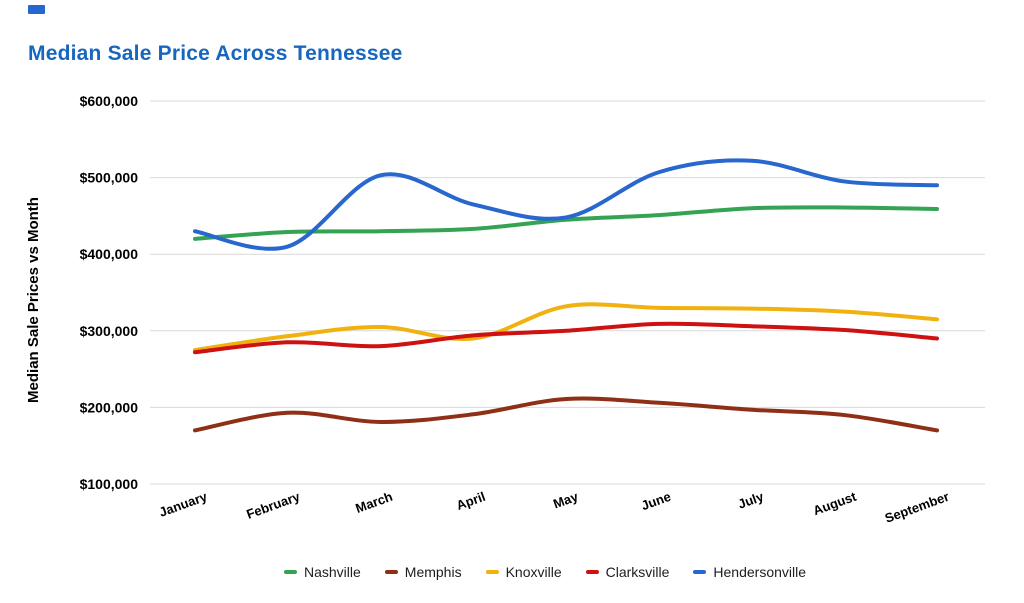  I want to click on x-axis-label: April, so click(470, 501).